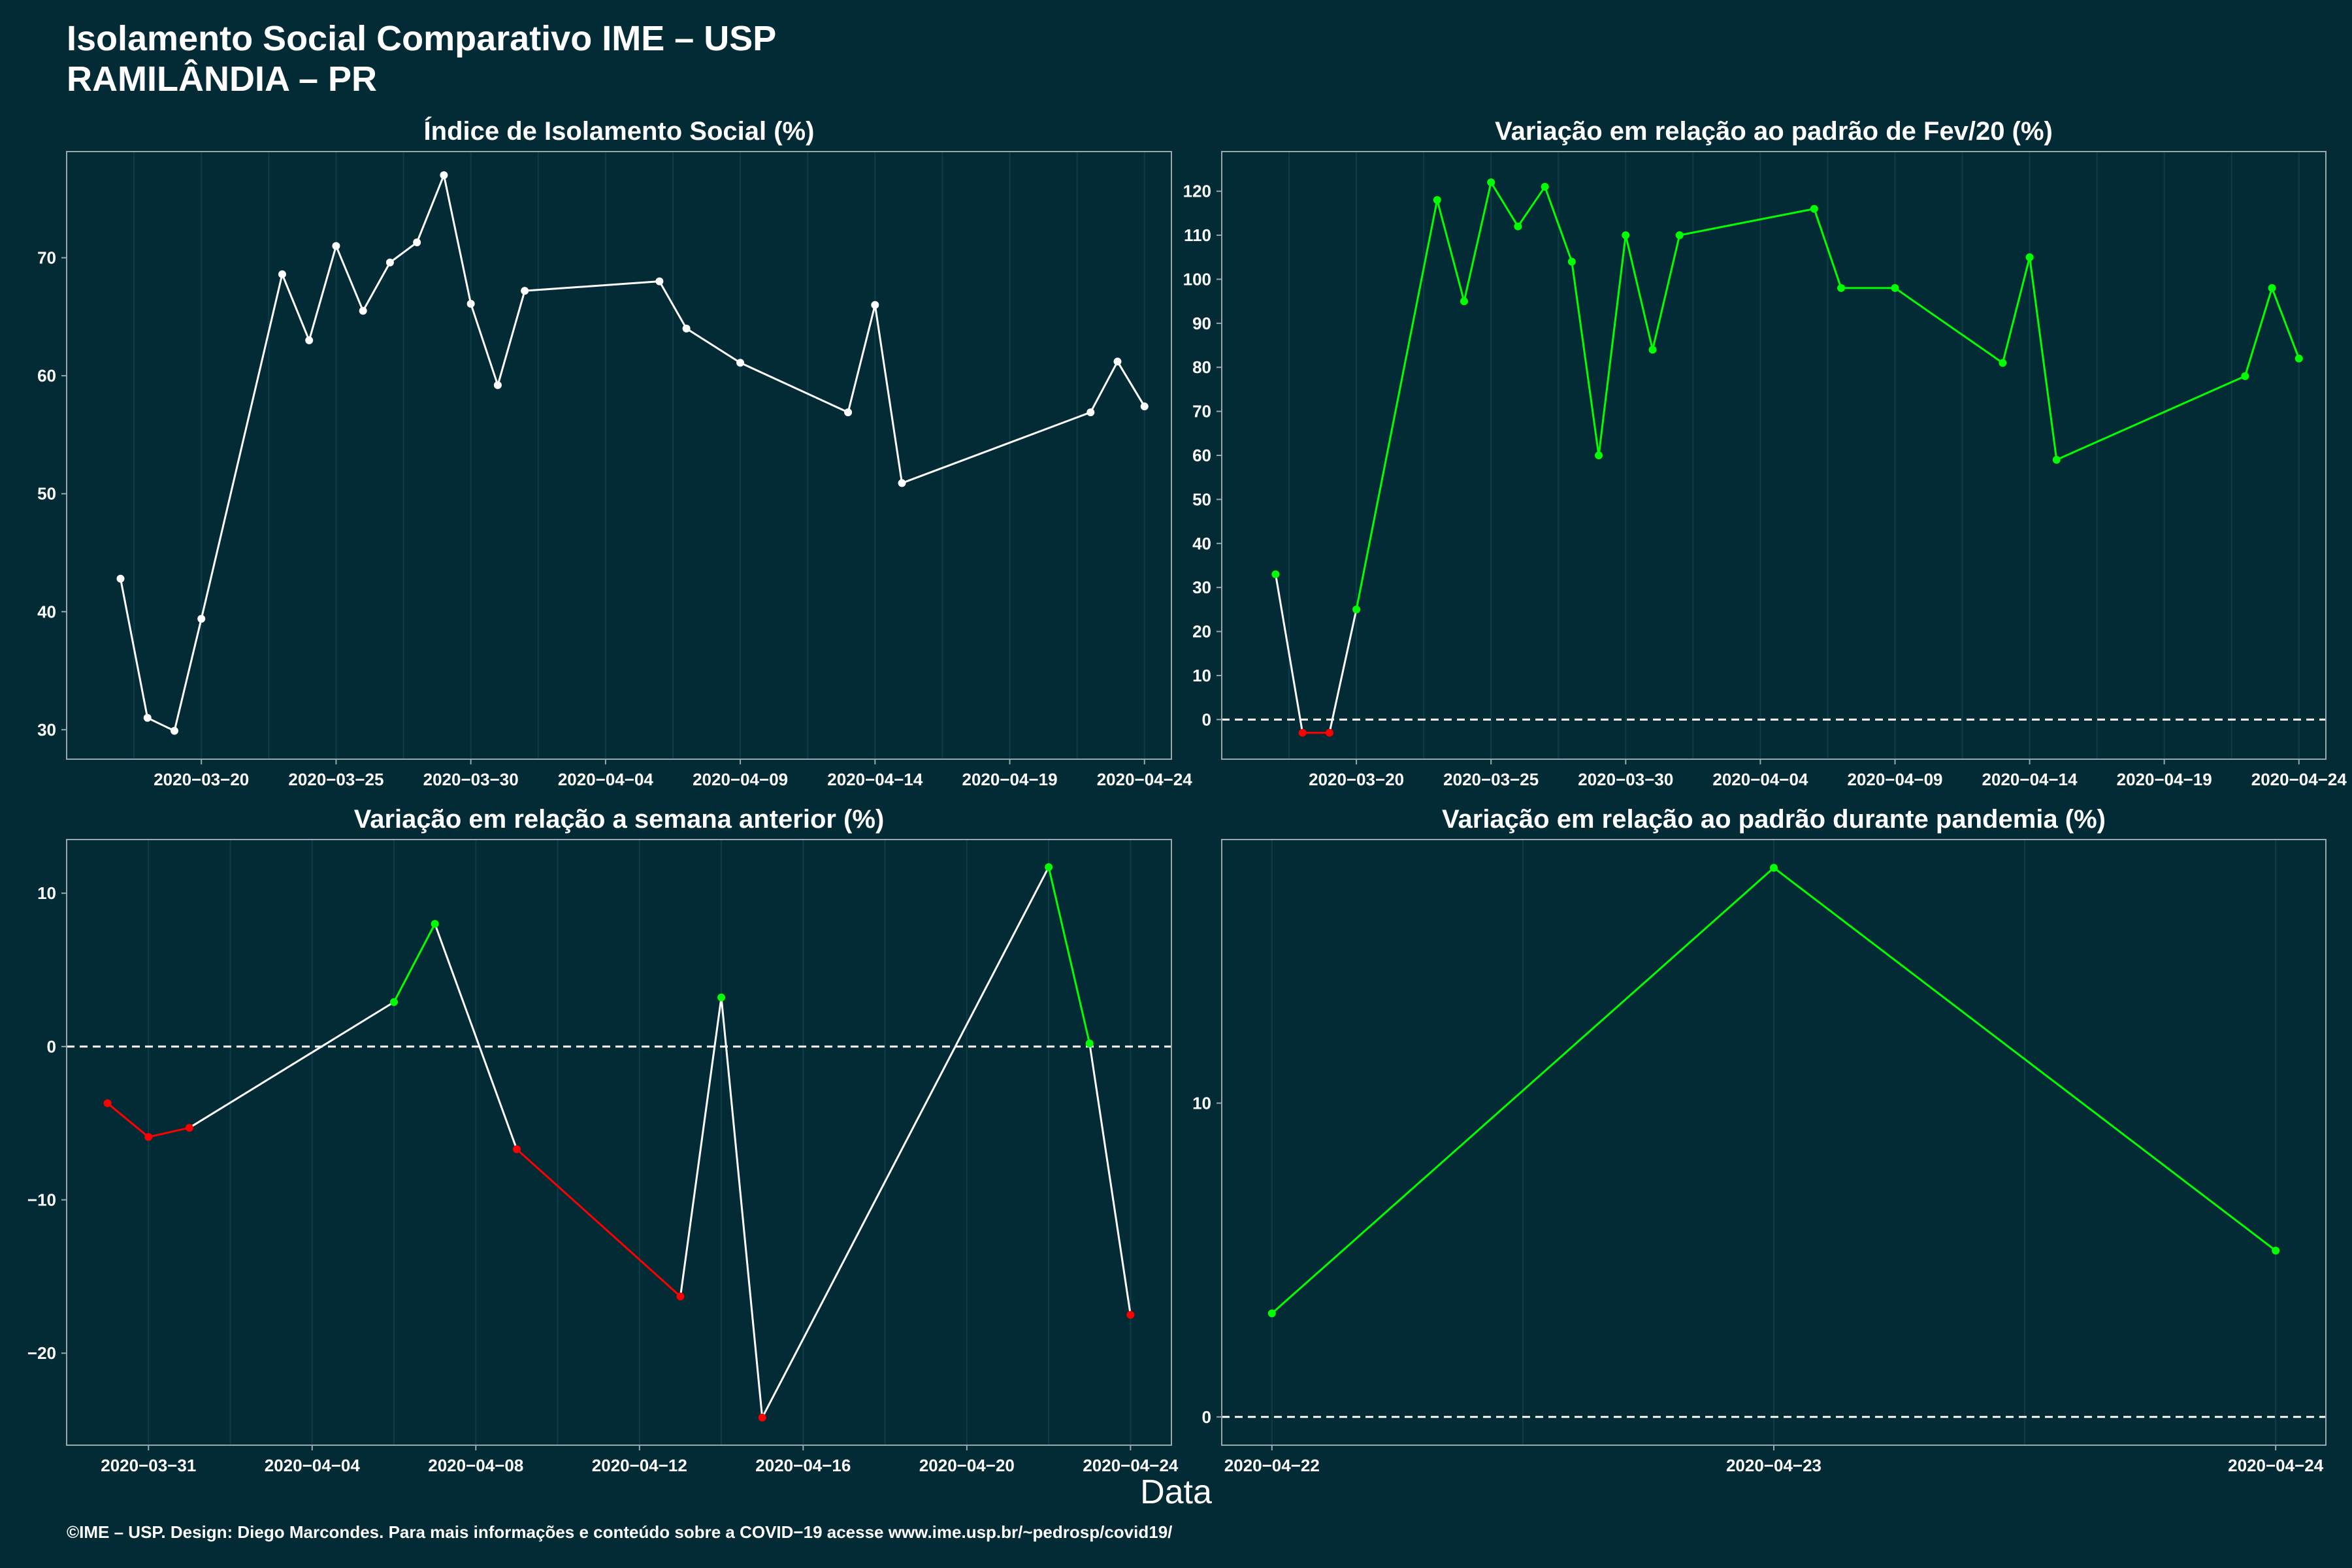  What do you see at coordinates (148, 1465) in the screenshot?
I see `x-tick-label: 2020−03−31` at bounding box center [148, 1465].